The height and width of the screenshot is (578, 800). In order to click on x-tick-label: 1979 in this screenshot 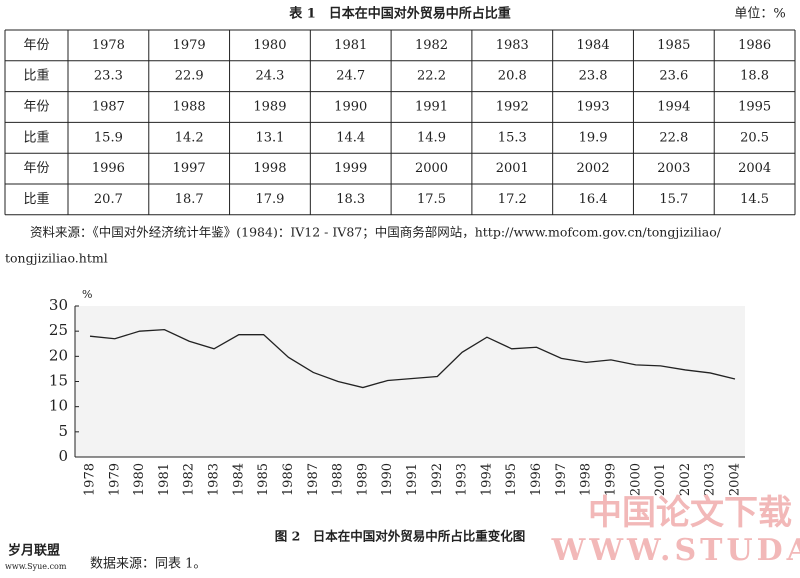, I will do `click(114, 479)`.